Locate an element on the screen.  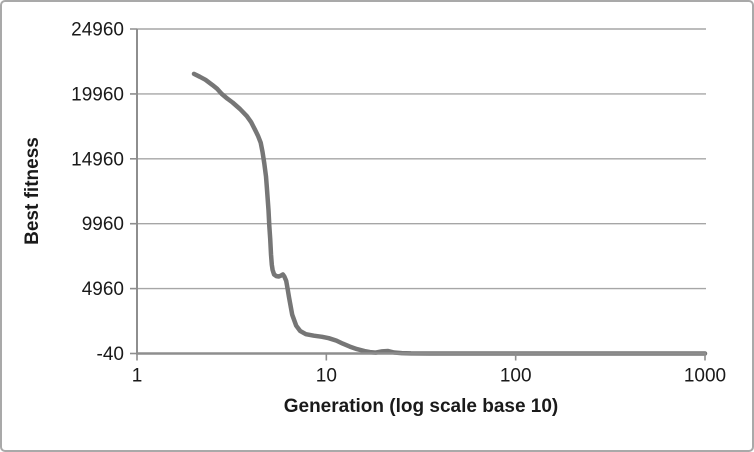
y-tick-label: 24960 is located at coordinates (97, 30).